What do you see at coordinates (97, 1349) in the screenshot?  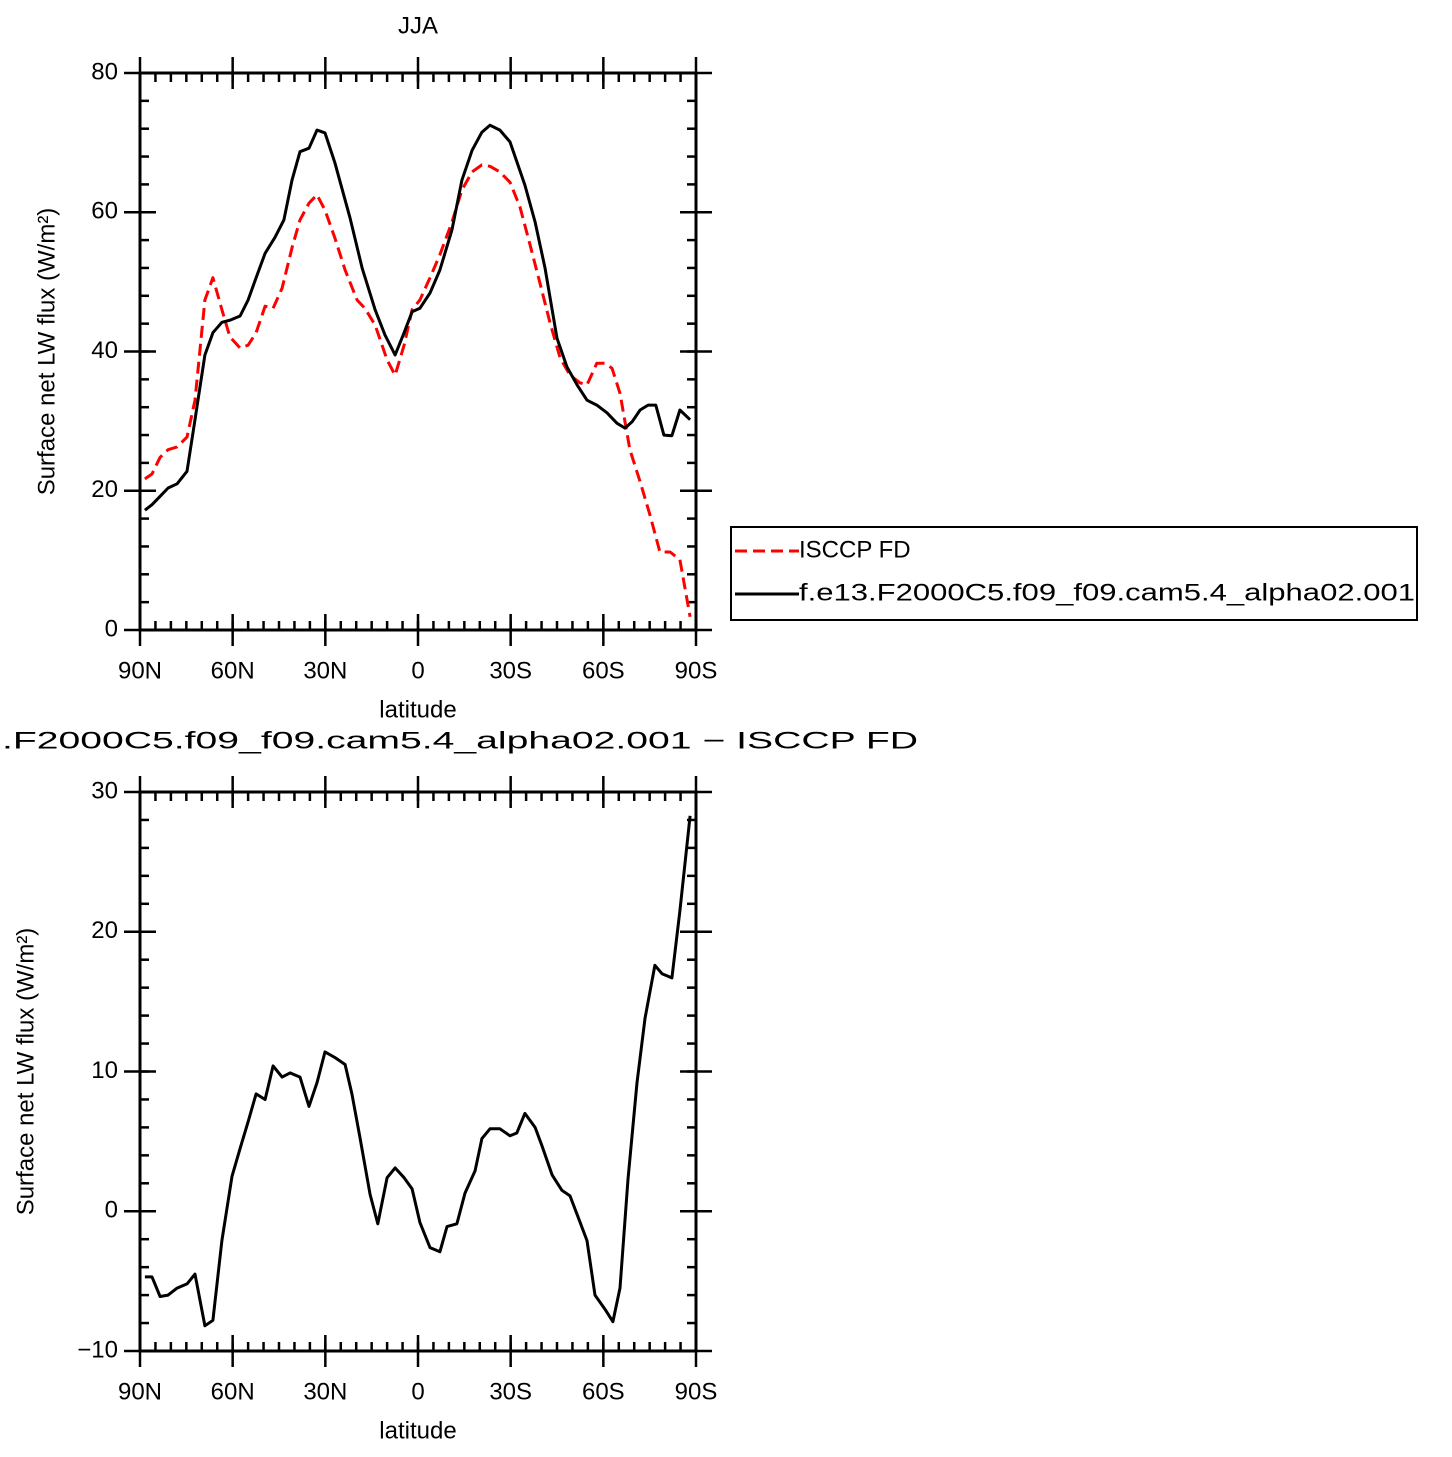 I see `y-tick-label: −10` at bounding box center [97, 1349].